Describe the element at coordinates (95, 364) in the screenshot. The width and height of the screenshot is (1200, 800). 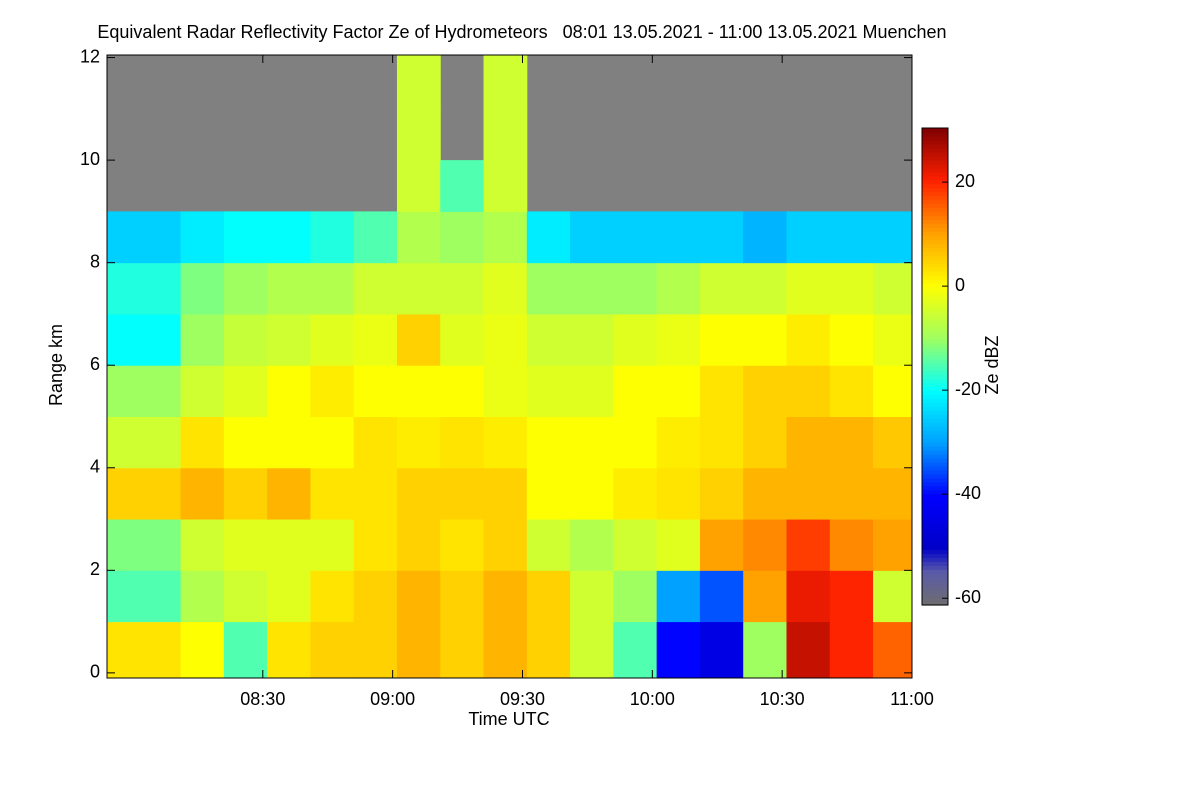
I see `y-tick-label: 6` at that location.